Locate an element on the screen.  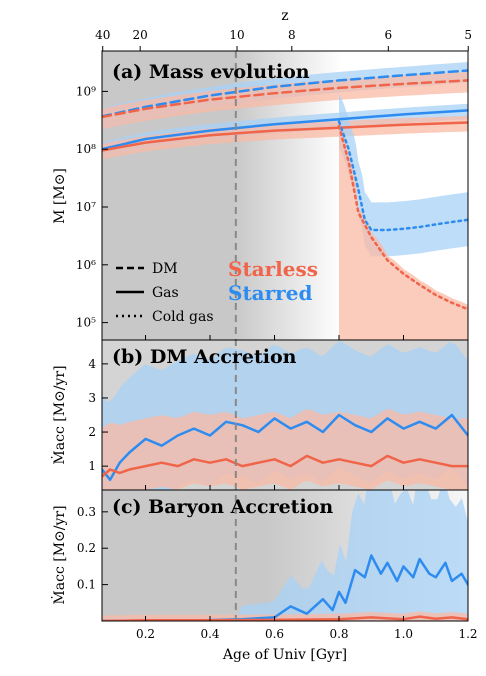
band-dm-starless is located at coordinates (285, 100).